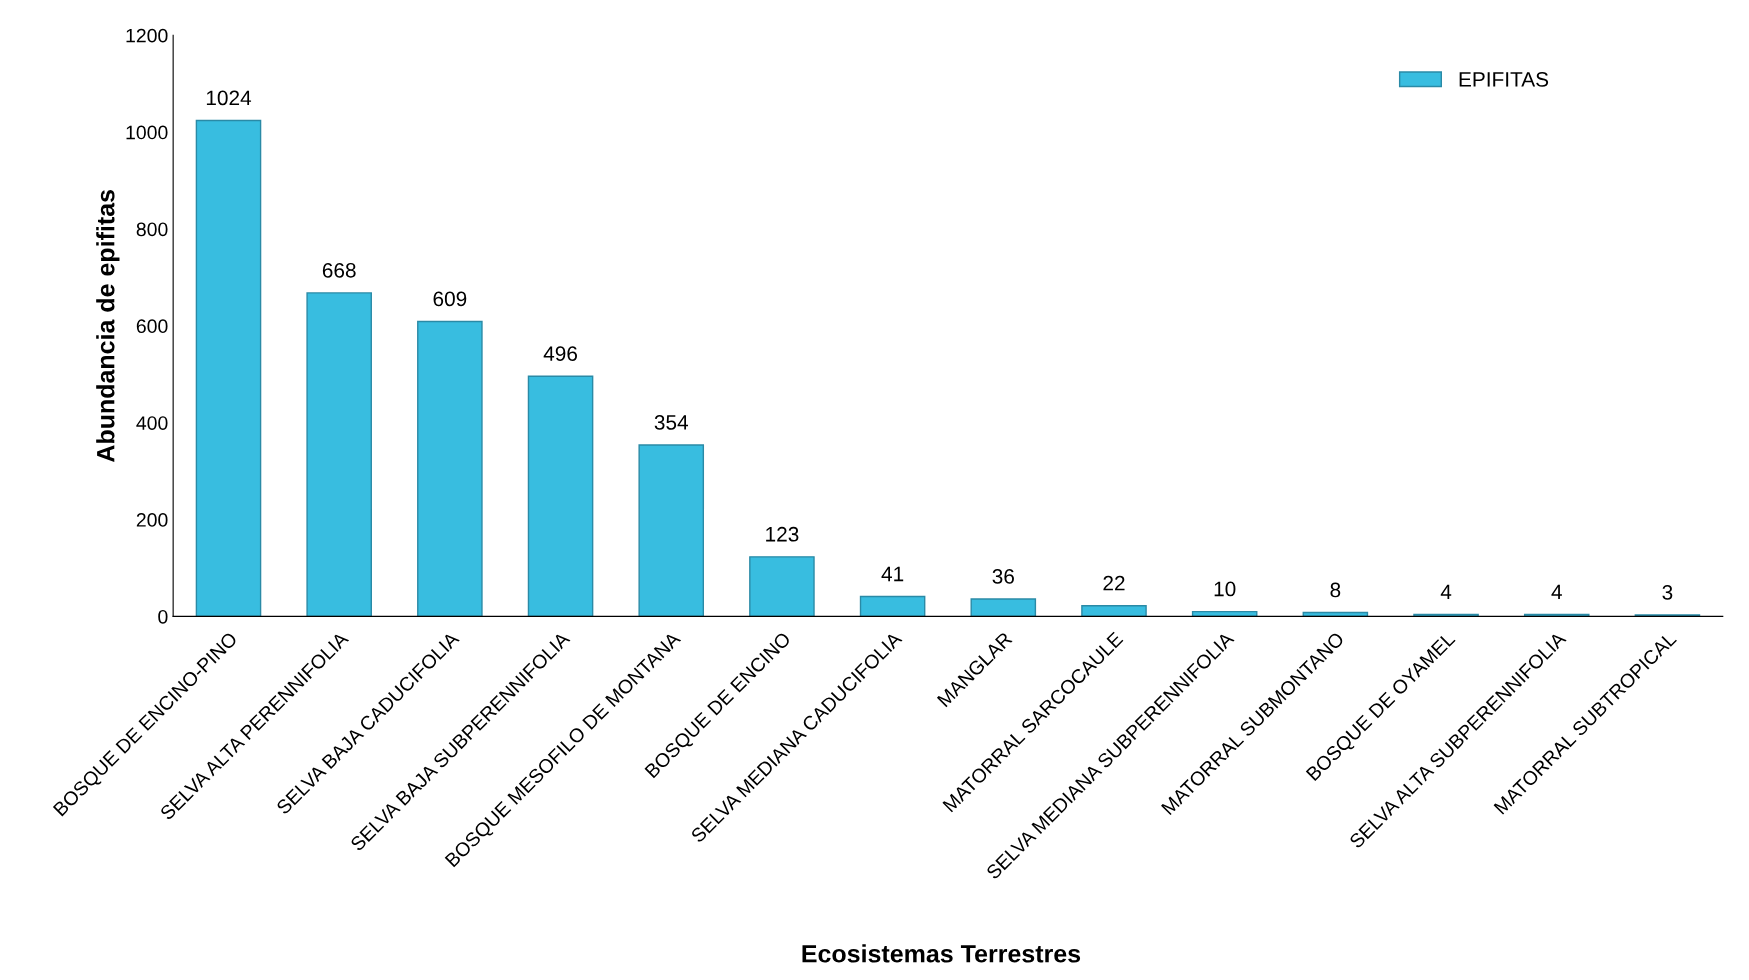 The width and height of the screenshot is (1749, 980). What do you see at coordinates (1225, 589) in the screenshot?
I see `data-label: 10` at bounding box center [1225, 589].